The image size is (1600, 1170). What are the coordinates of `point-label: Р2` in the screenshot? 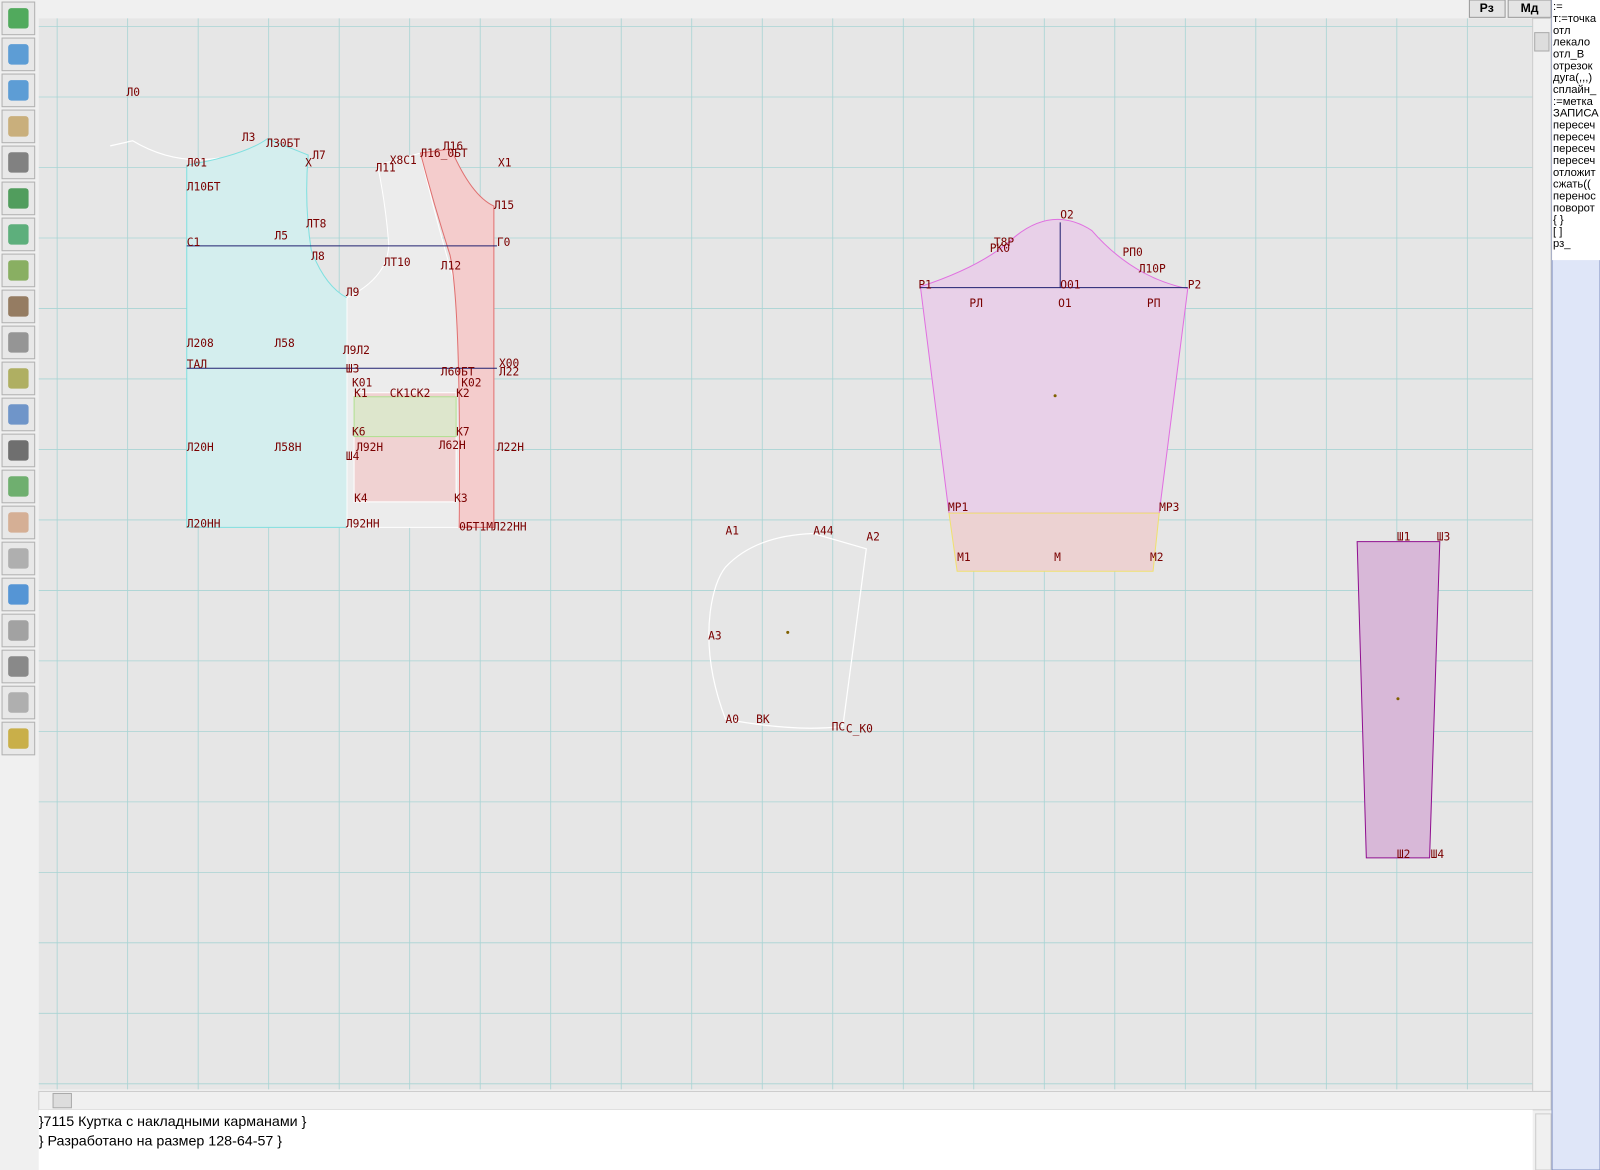 It's located at (1195, 285).